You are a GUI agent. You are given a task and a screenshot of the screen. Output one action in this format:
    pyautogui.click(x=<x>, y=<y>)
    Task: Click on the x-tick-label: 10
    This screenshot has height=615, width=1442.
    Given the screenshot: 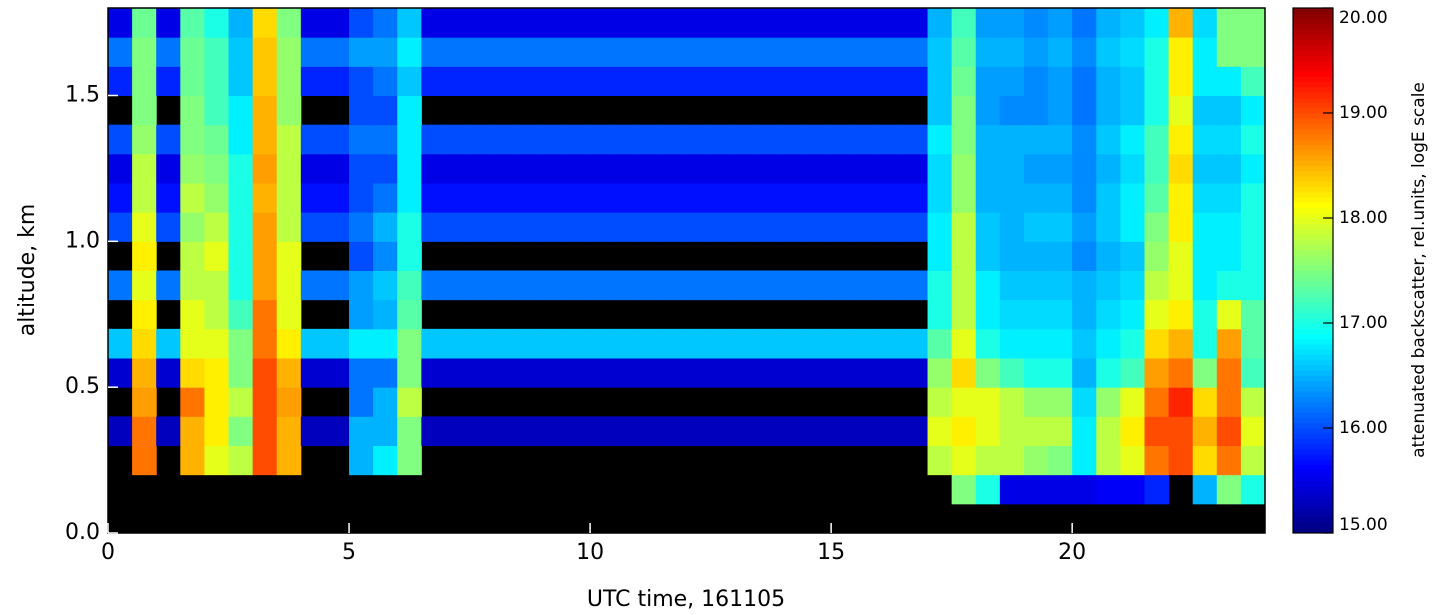 What is the action you would take?
    pyautogui.click(x=590, y=552)
    